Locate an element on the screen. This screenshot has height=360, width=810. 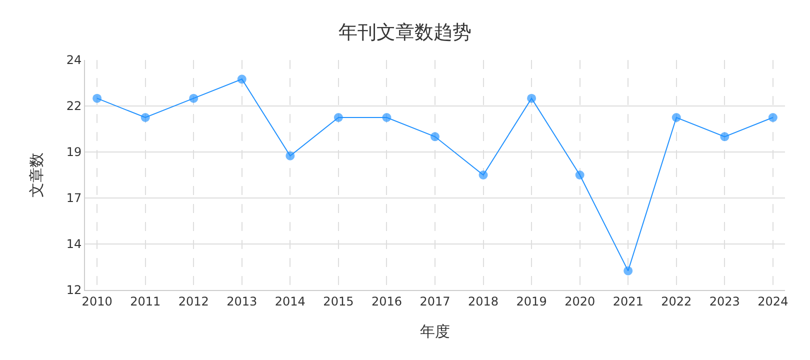
x-tick-label: 2020 is located at coordinates (580, 301).